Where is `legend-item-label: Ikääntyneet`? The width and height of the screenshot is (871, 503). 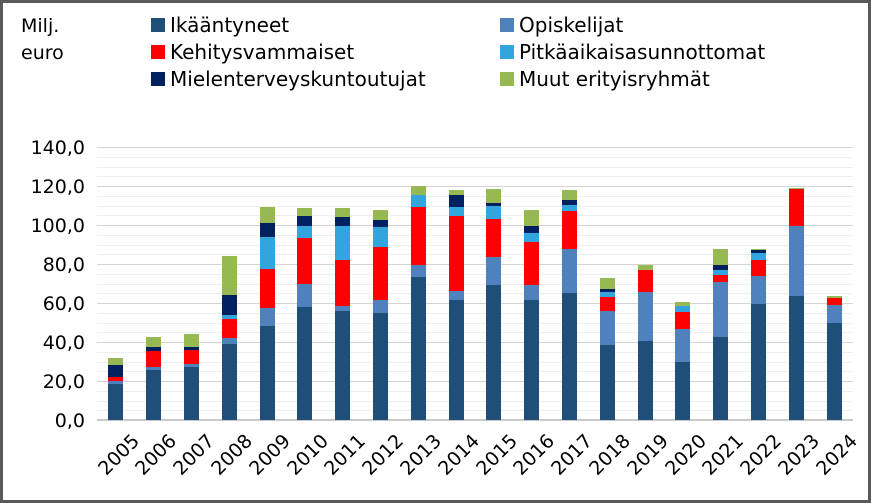
legend-item-label: Ikääntyneet is located at coordinates (230, 24).